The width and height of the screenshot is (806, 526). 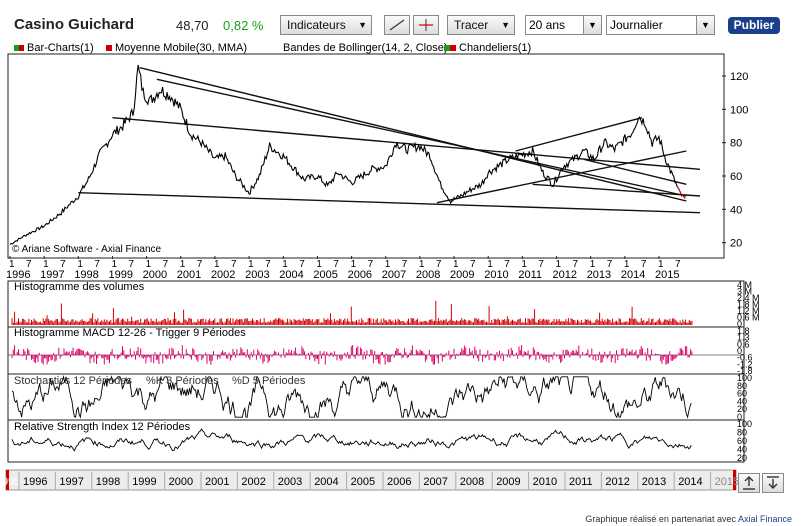 What do you see at coordinates (743, 344) in the screenshot?
I see `panel-tick-label: 0.6` at bounding box center [743, 344].